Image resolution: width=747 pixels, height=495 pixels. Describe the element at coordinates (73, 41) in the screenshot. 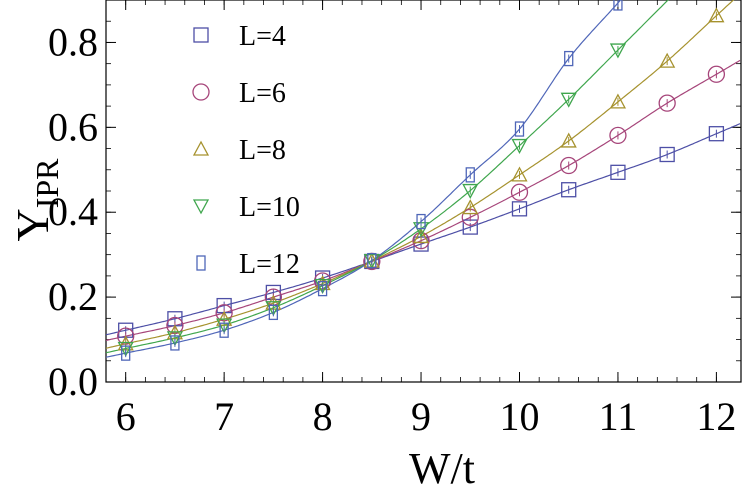

I see `y-tick-label: 0.8` at that location.